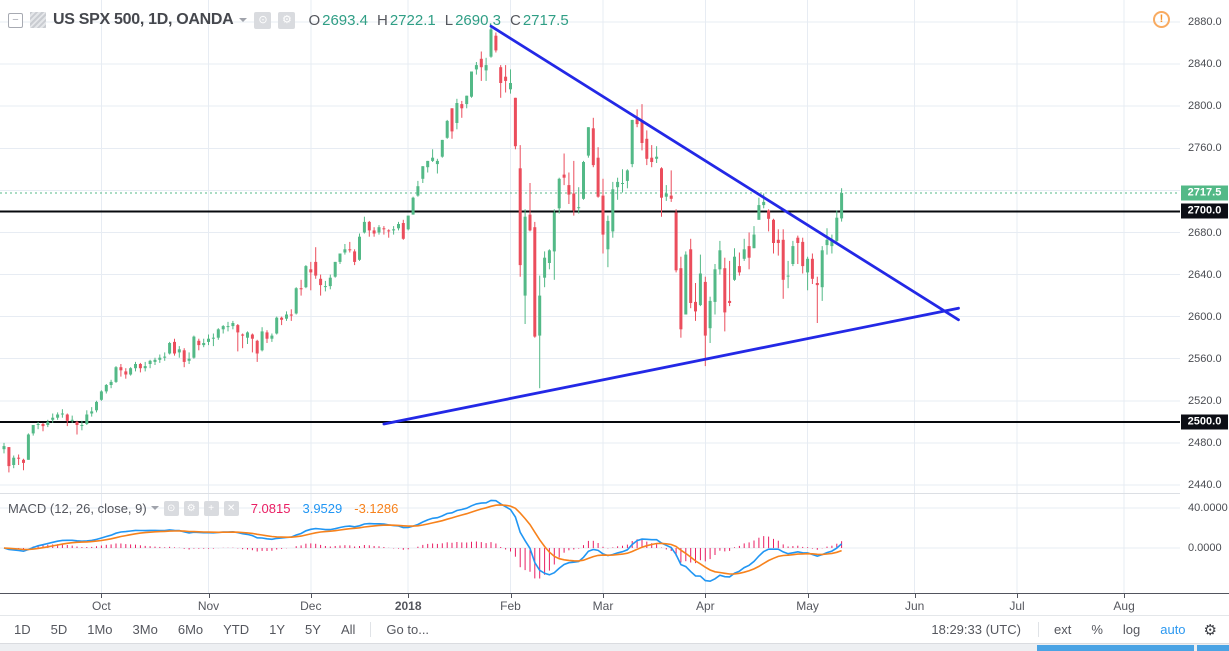 The image size is (1229, 651). Describe the element at coordinates (145, 629) in the screenshot. I see `range-button-3mo: 3Mo` at that location.